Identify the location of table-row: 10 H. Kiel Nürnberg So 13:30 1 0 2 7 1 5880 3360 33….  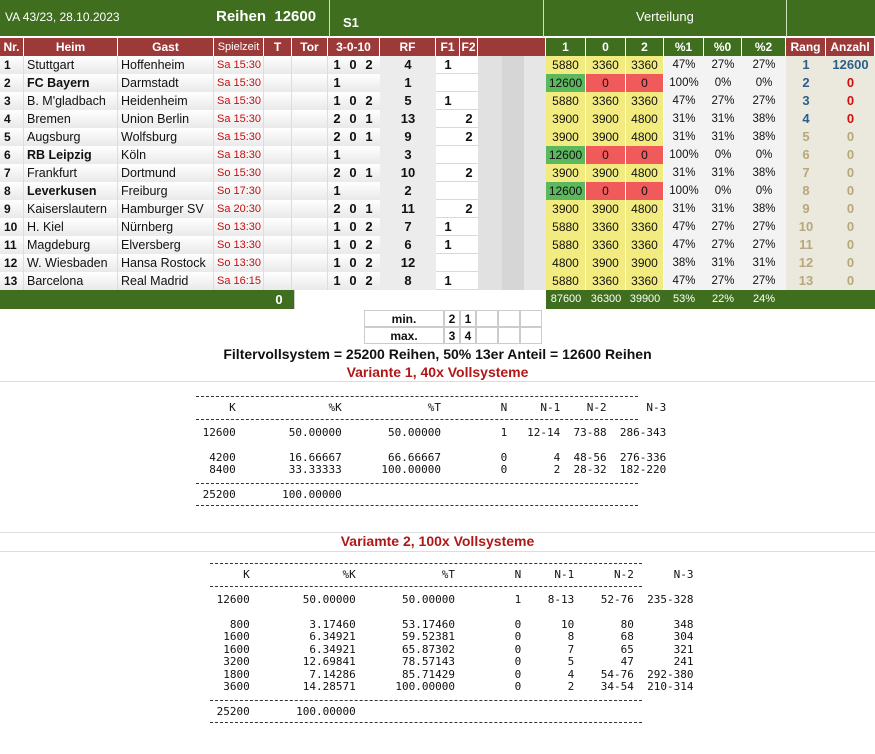
(437, 227).